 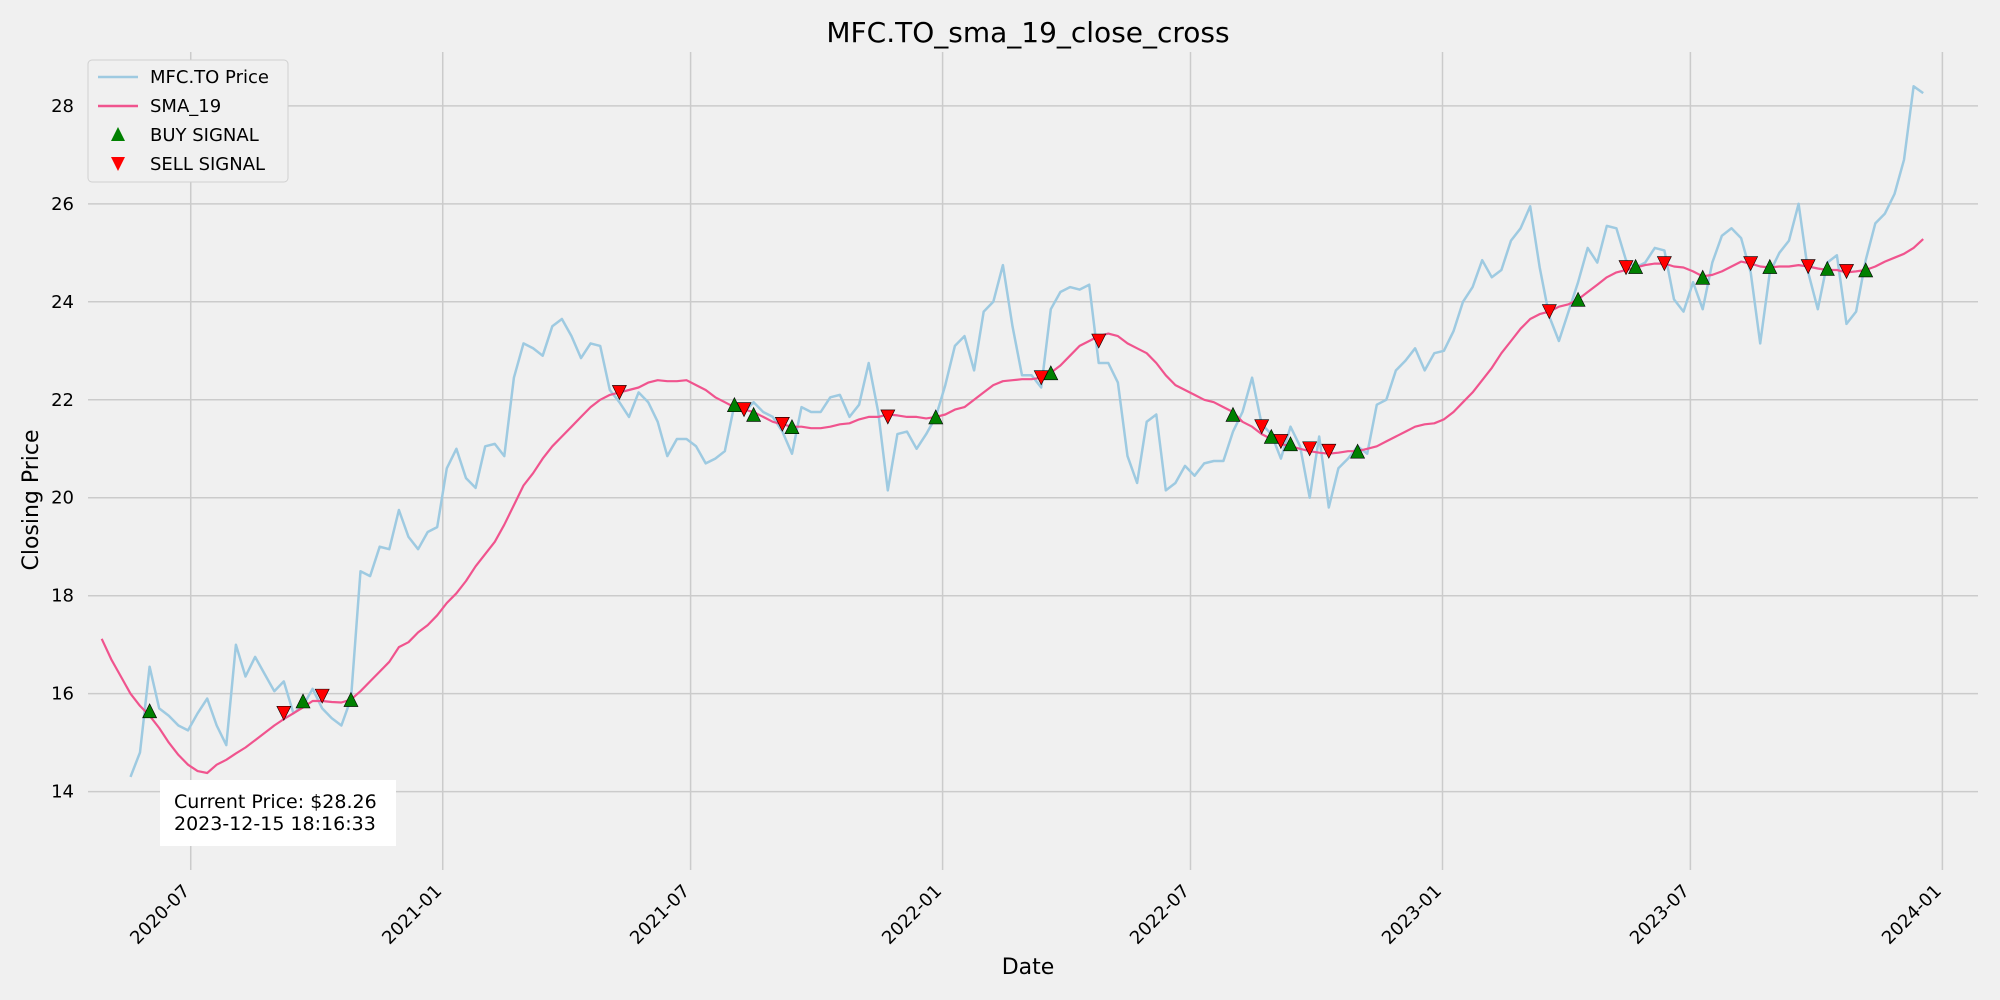 What do you see at coordinates (62, 498) in the screenshot?
I see `y-tick-label: 20` at bounding box center [62, 498].